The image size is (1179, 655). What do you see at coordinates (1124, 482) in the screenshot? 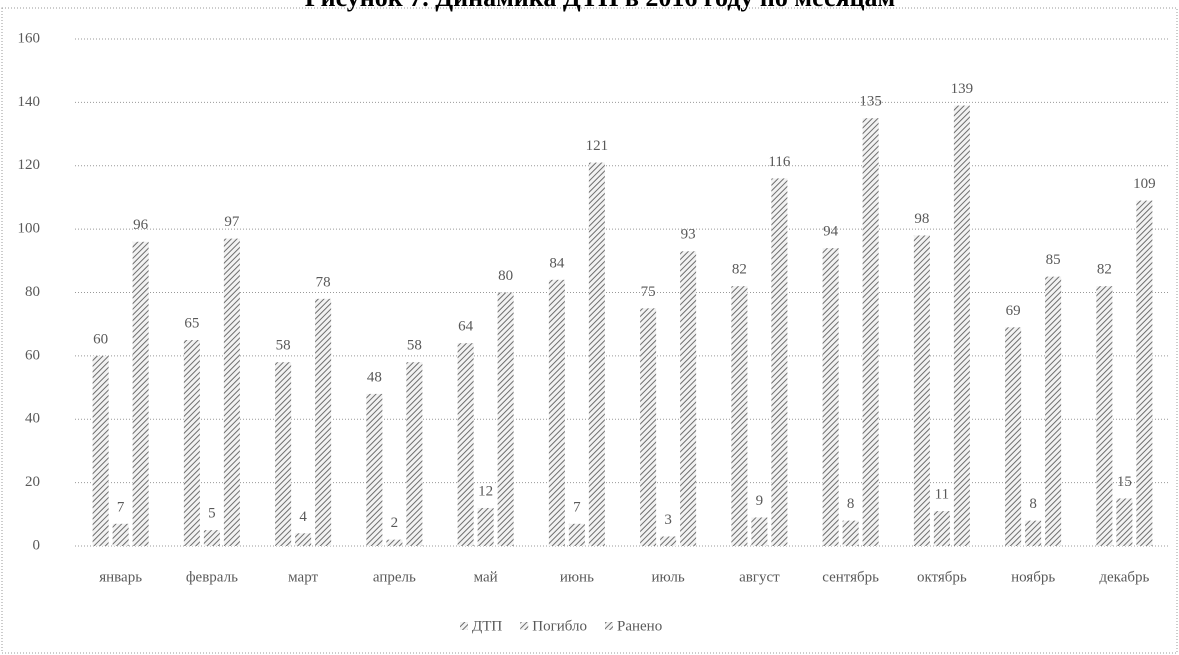
I see `data-label: 15` at bounding box center [1124, 482].